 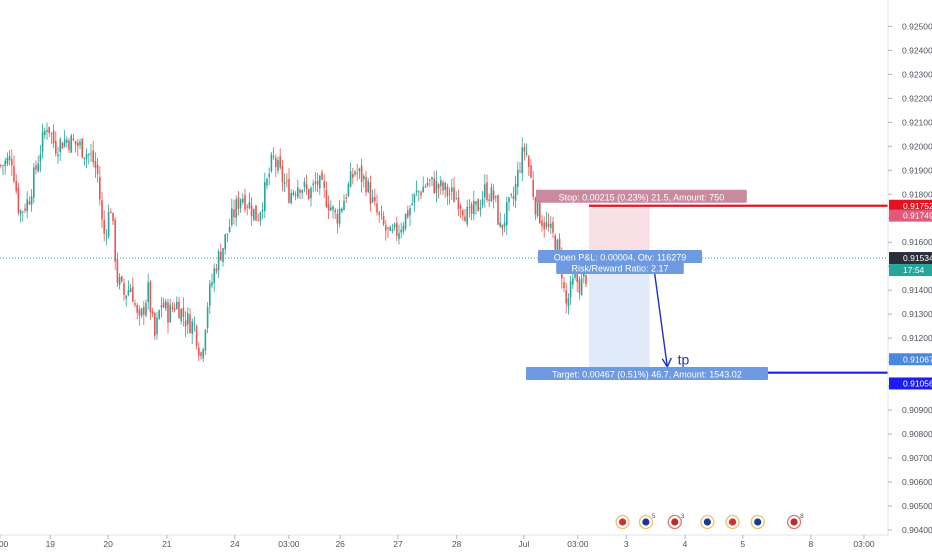 What do you see at coordinates (684, 360) in the screenshot?
I see `tp-annotation: tp` at bounding box center [684, 360].